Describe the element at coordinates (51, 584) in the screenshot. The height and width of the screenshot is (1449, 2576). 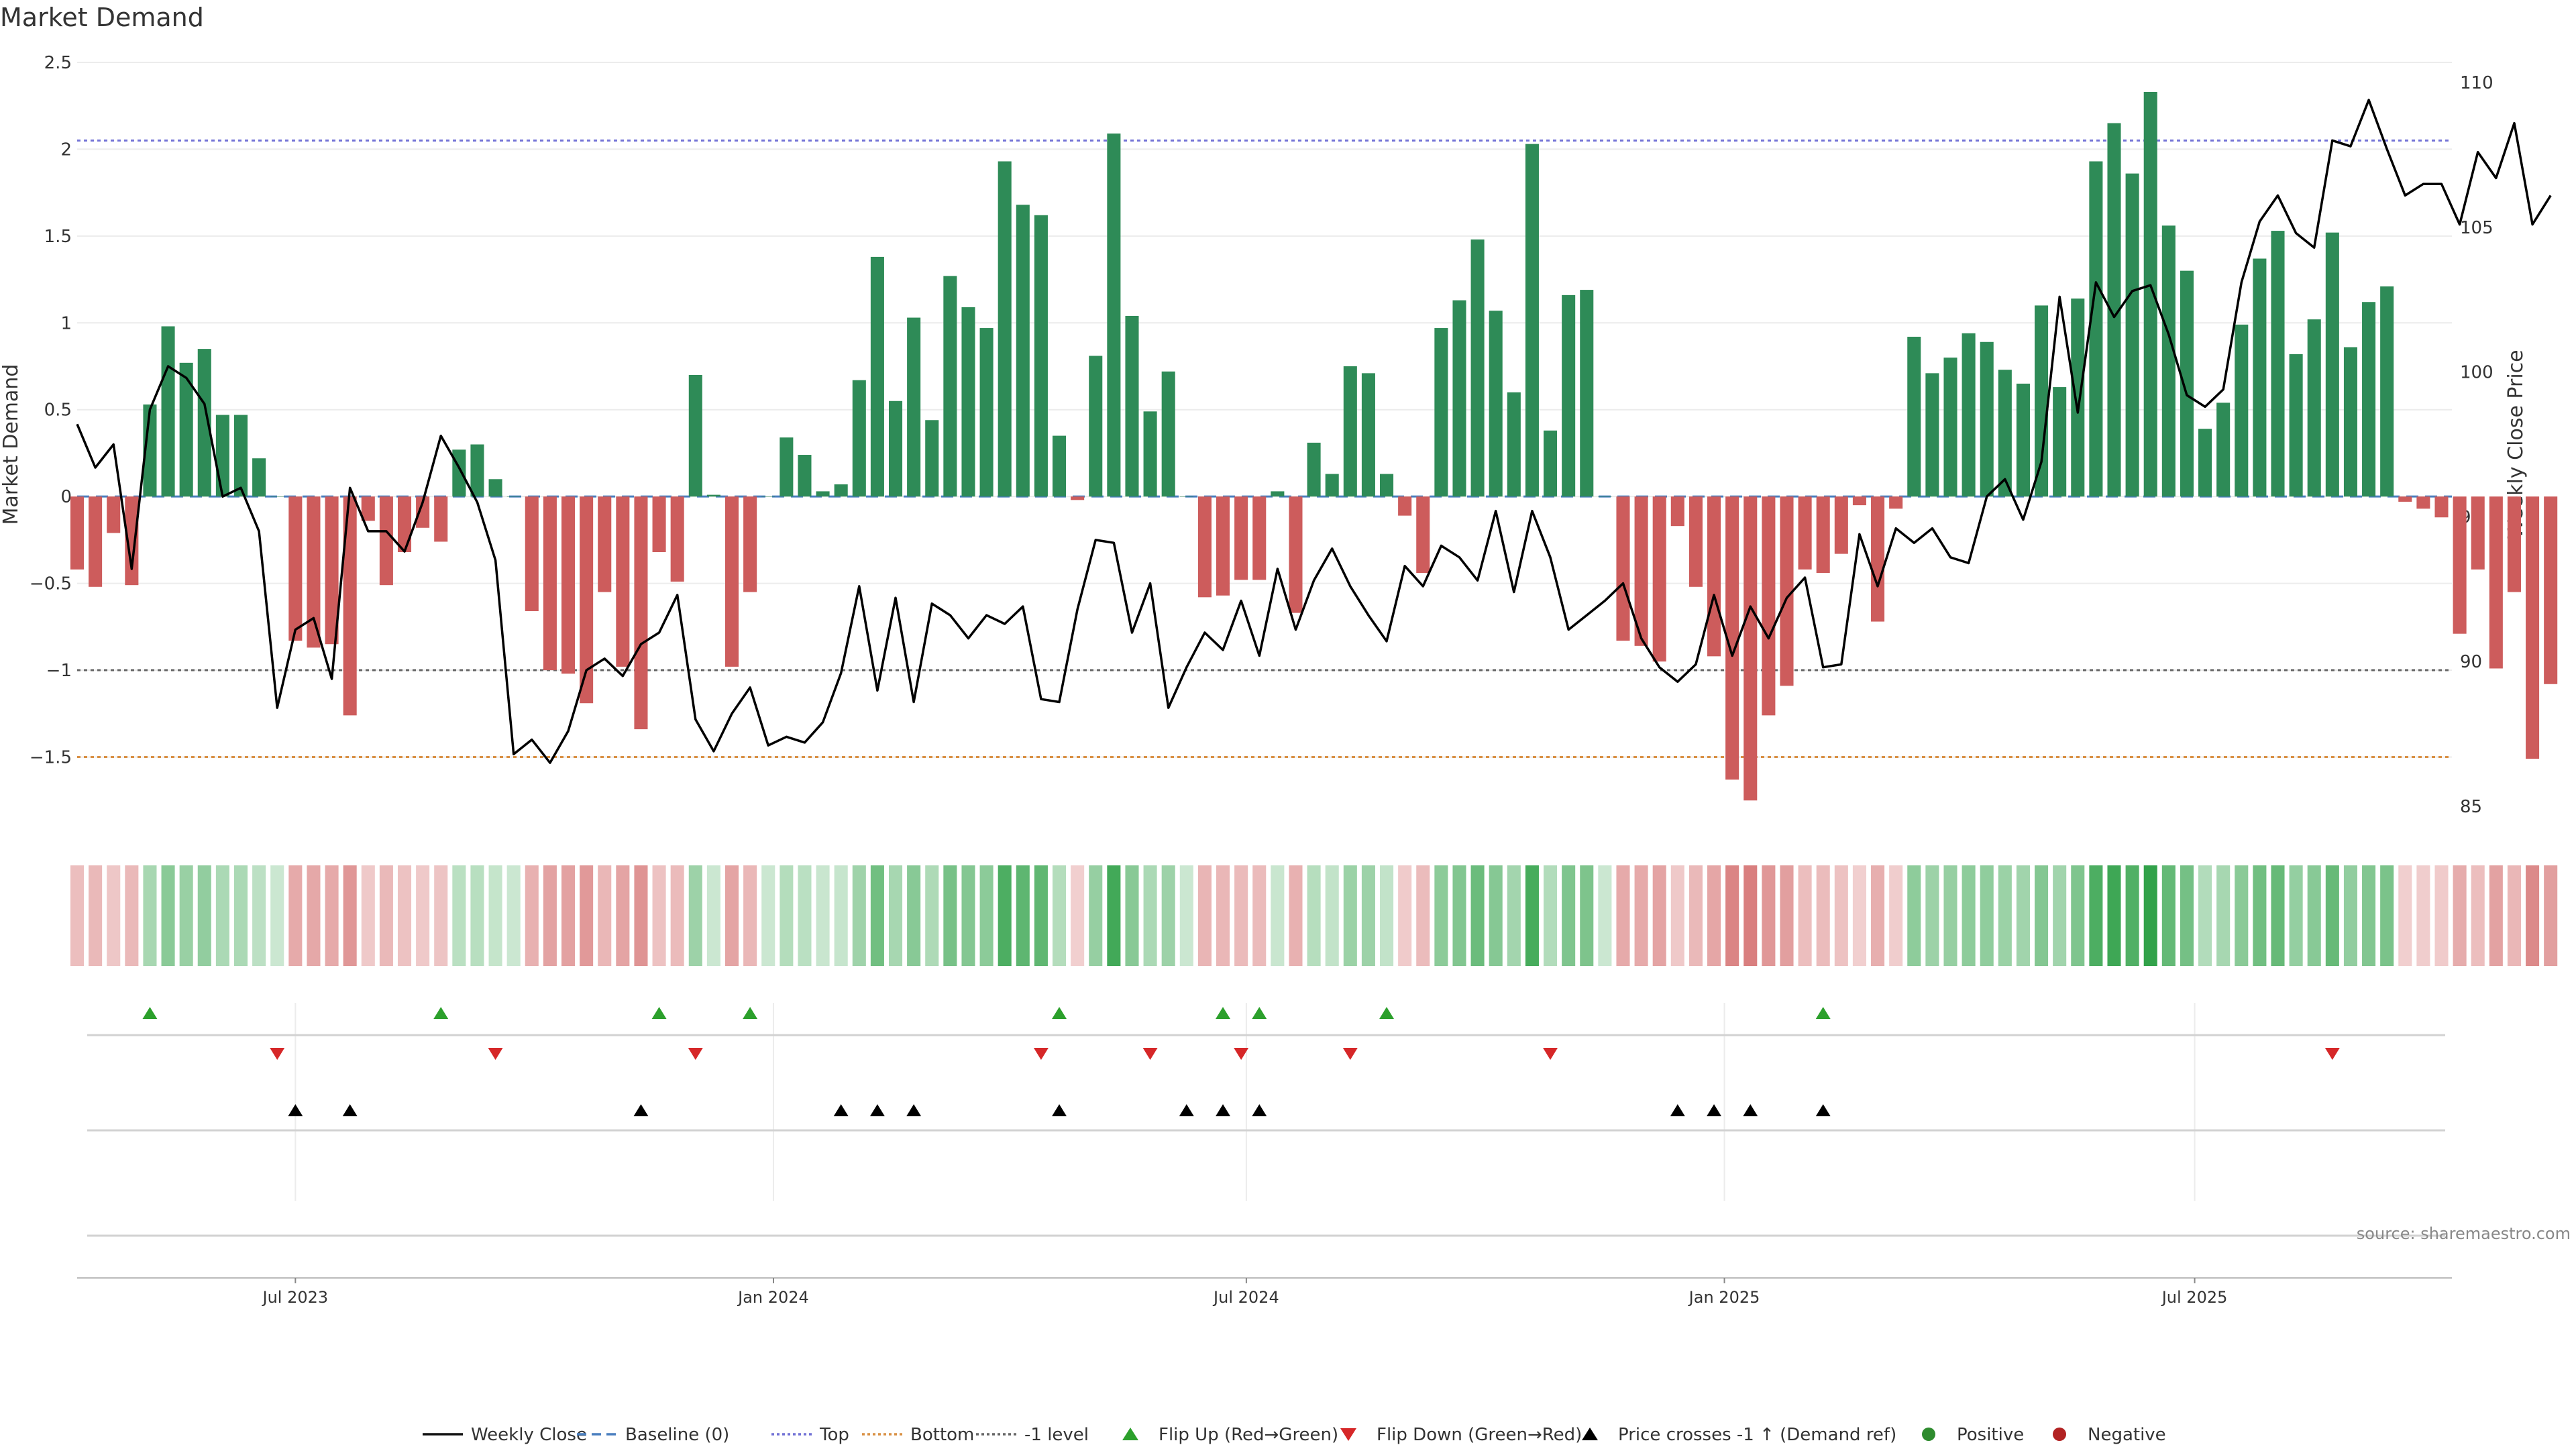
I see `y-tick-label: −0.5` at that location.